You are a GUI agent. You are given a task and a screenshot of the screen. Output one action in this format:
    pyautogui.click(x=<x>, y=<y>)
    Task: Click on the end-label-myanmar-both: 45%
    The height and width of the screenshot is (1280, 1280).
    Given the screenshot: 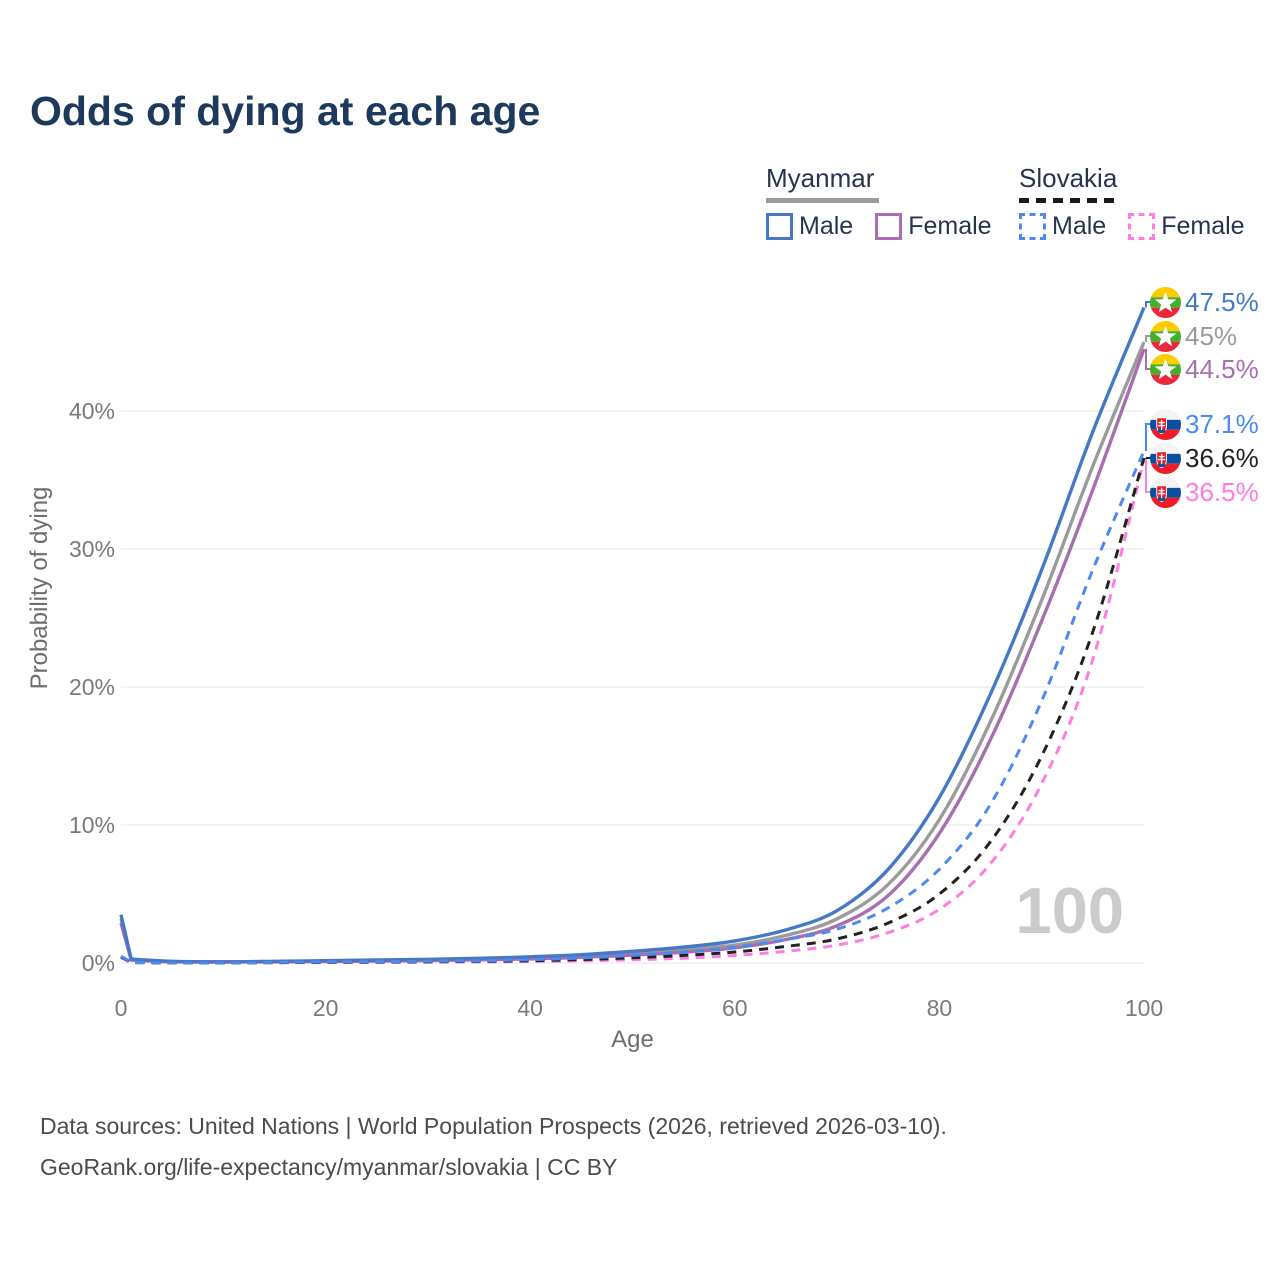 What is the action you would take?
    pyautogui.click(x=1193, y=336)
    